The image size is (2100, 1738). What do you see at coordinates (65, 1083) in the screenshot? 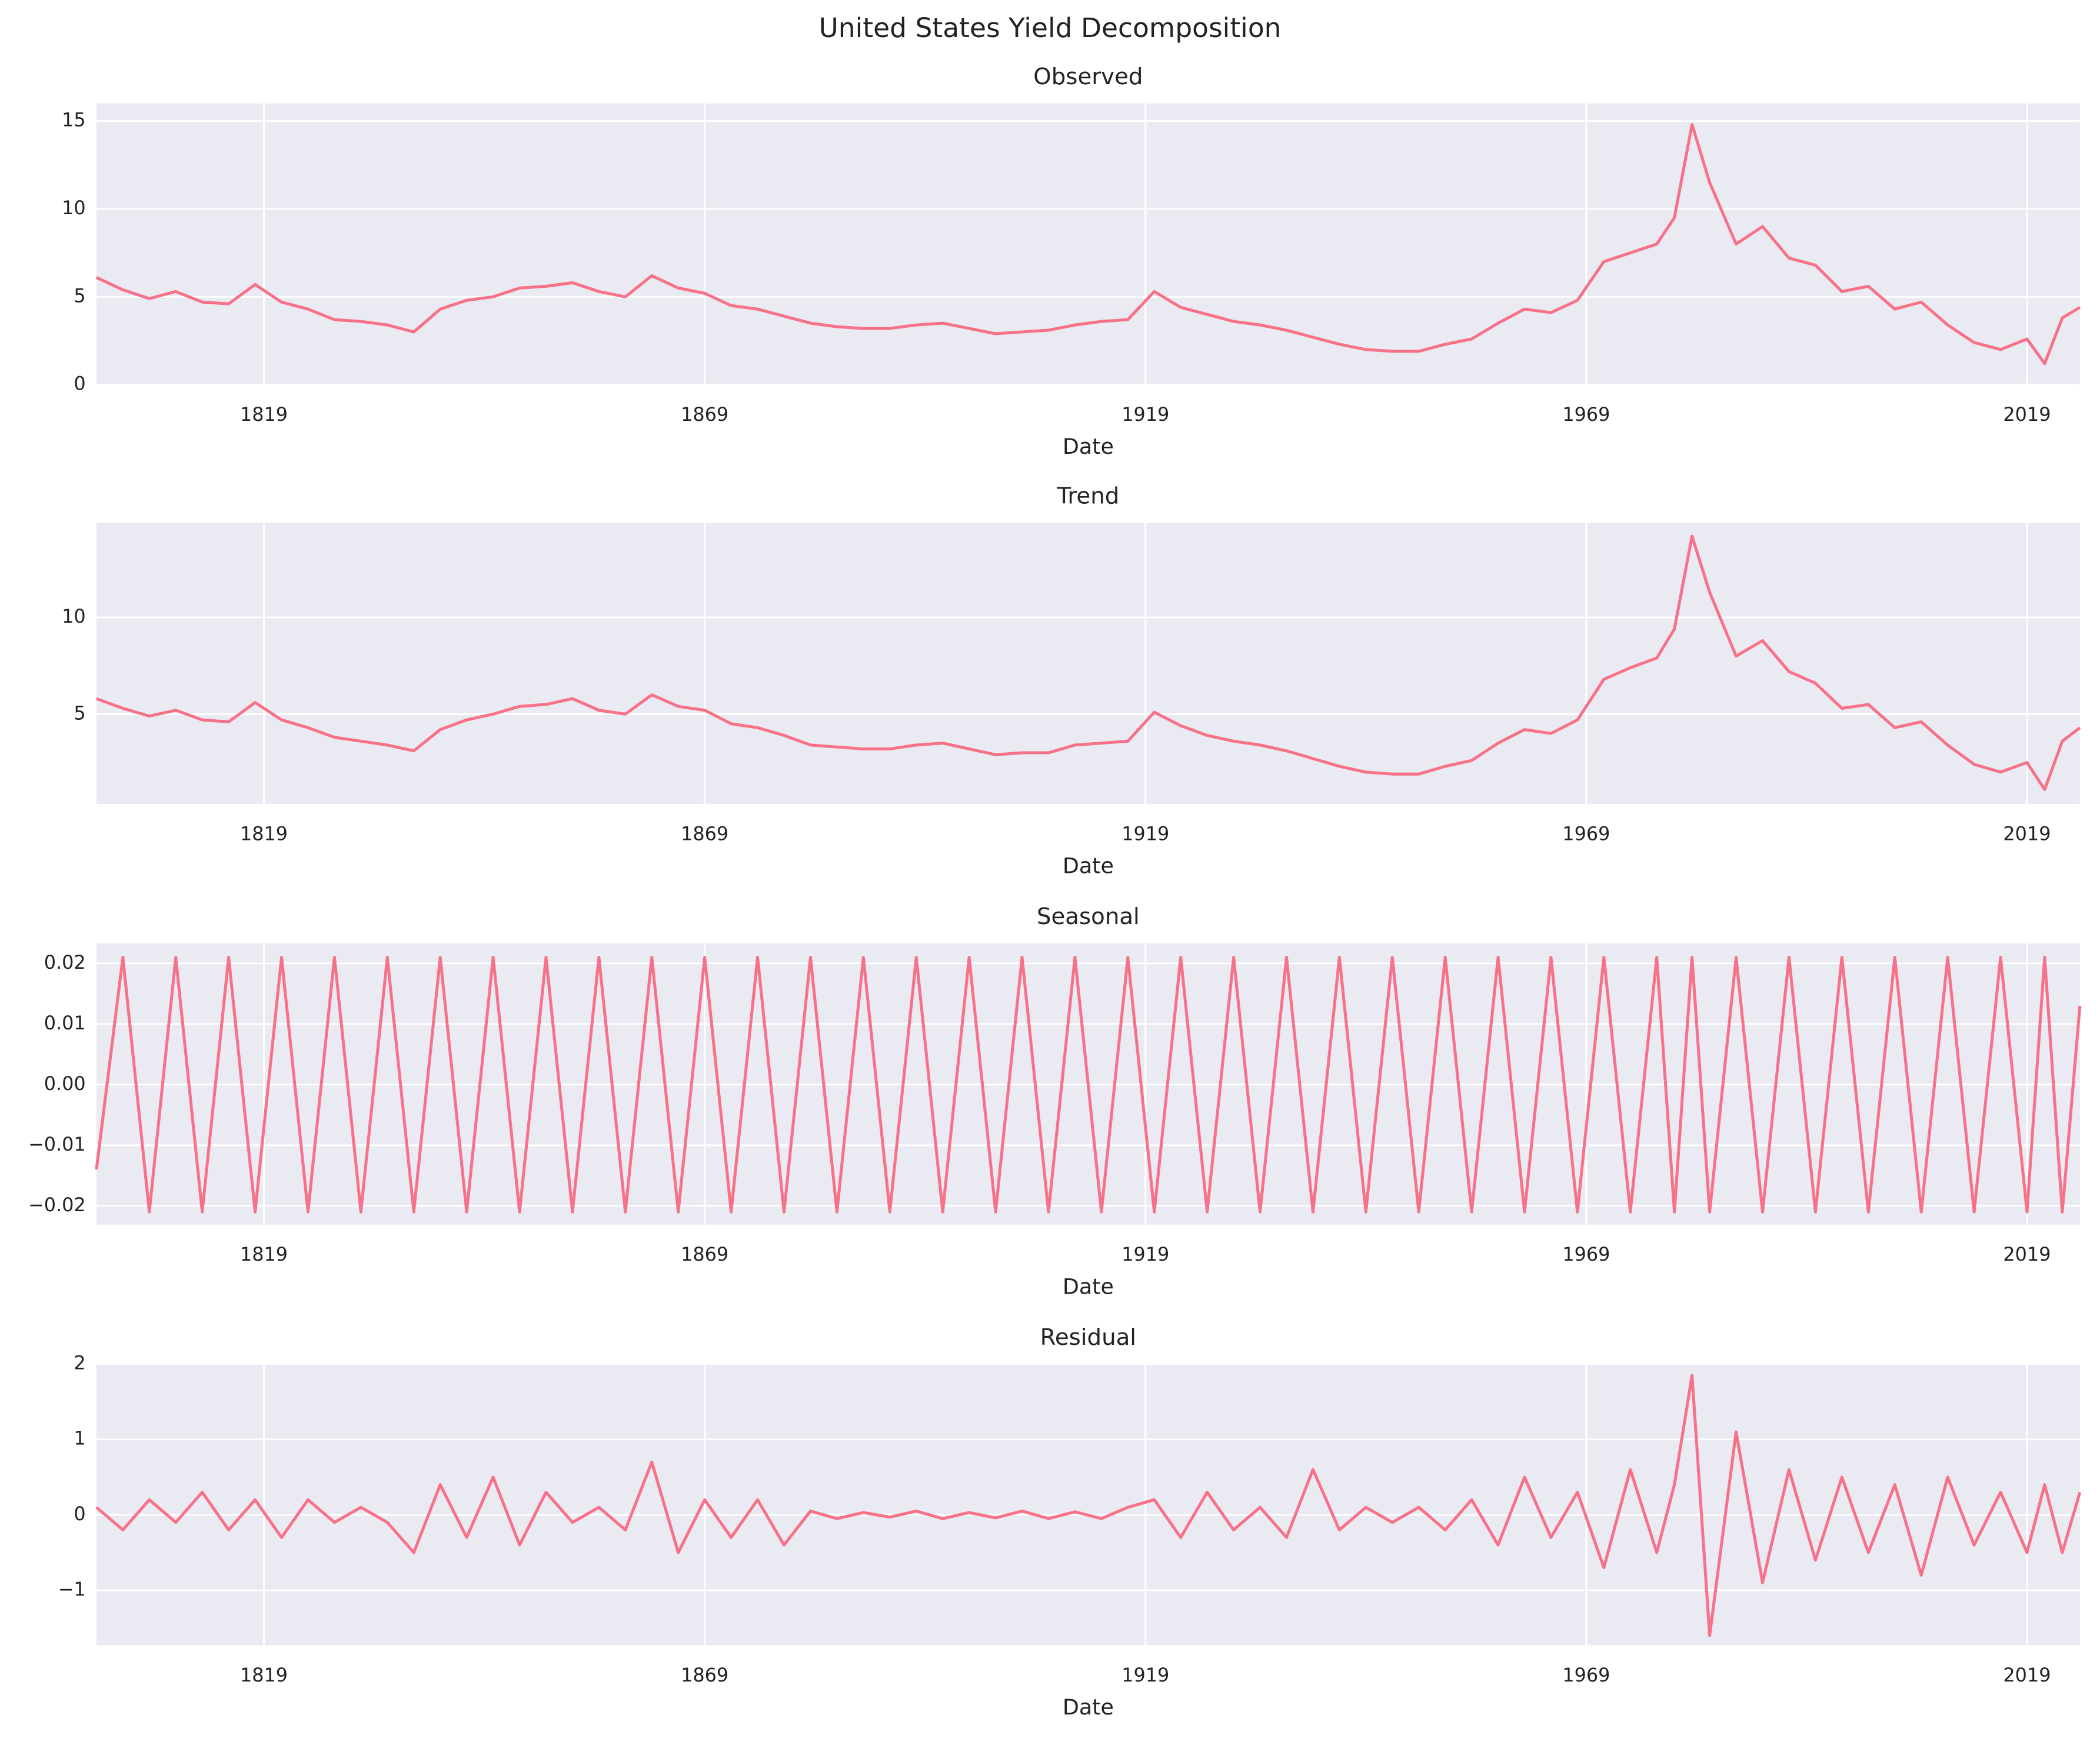
I see `y-tick-label: 0.00` at bounding box center [65, 1083].